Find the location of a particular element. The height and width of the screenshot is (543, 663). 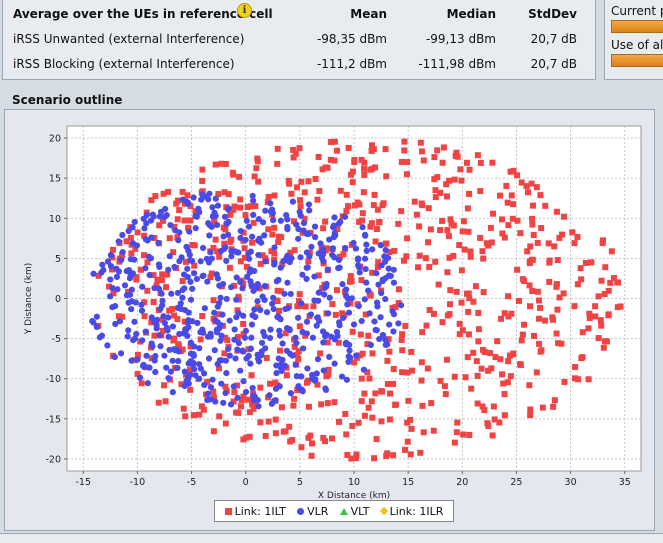

info-icon: i is located at coordinates (244, 10).